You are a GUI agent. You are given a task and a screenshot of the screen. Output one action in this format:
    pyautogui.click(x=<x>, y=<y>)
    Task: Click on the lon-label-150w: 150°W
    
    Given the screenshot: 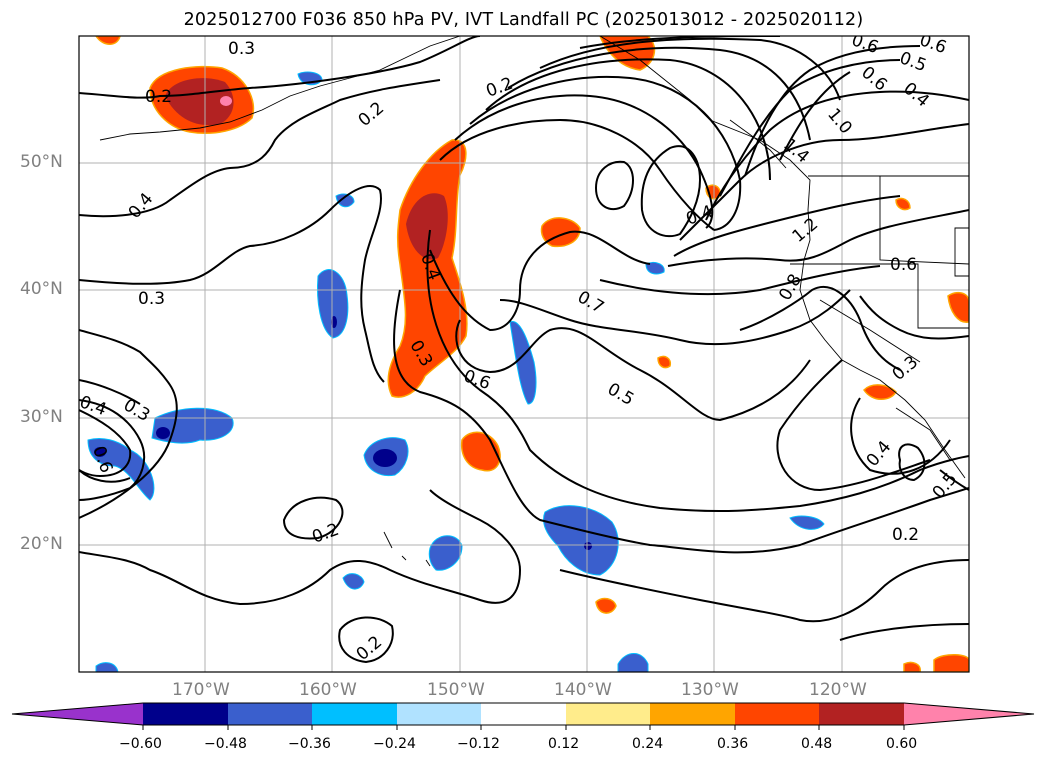 What is the action you would take?
    pyautogui.click(x=456, y=690)
    